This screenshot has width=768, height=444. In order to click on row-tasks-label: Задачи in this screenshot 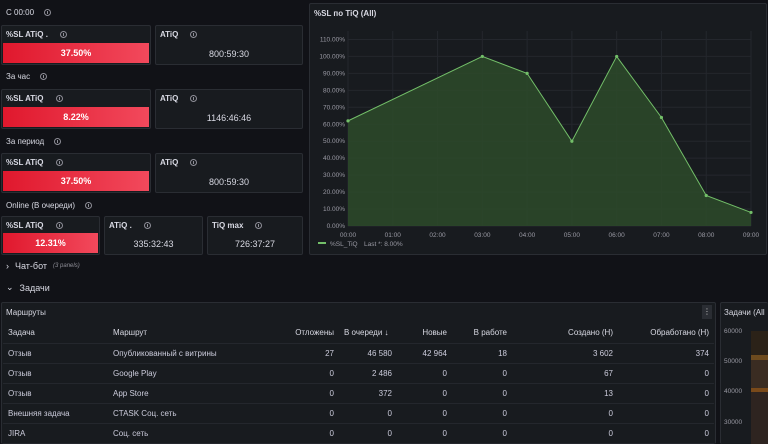, I will do `click(34, 287)`.